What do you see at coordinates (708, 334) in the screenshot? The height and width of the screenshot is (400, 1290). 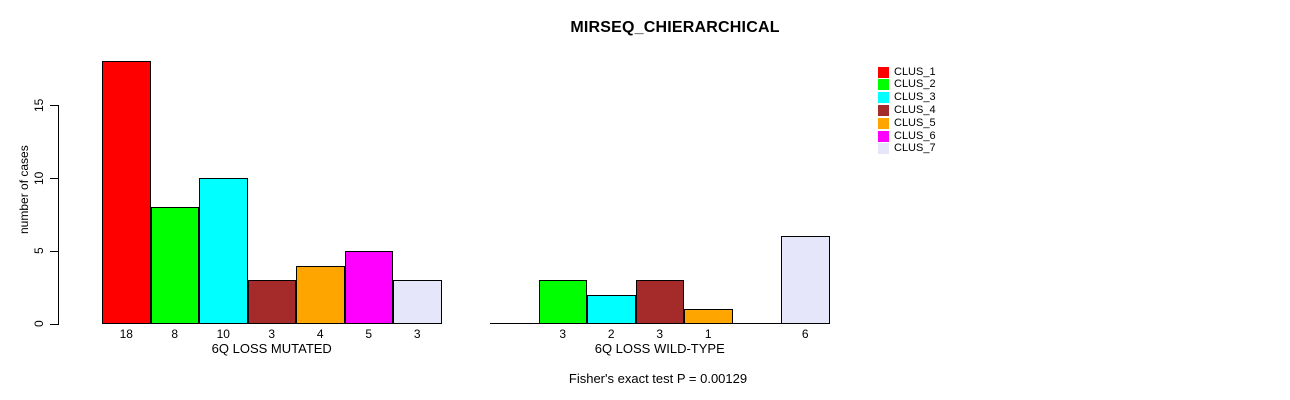 I see `bar-value-label: 1` at bounding box center [708, 334].